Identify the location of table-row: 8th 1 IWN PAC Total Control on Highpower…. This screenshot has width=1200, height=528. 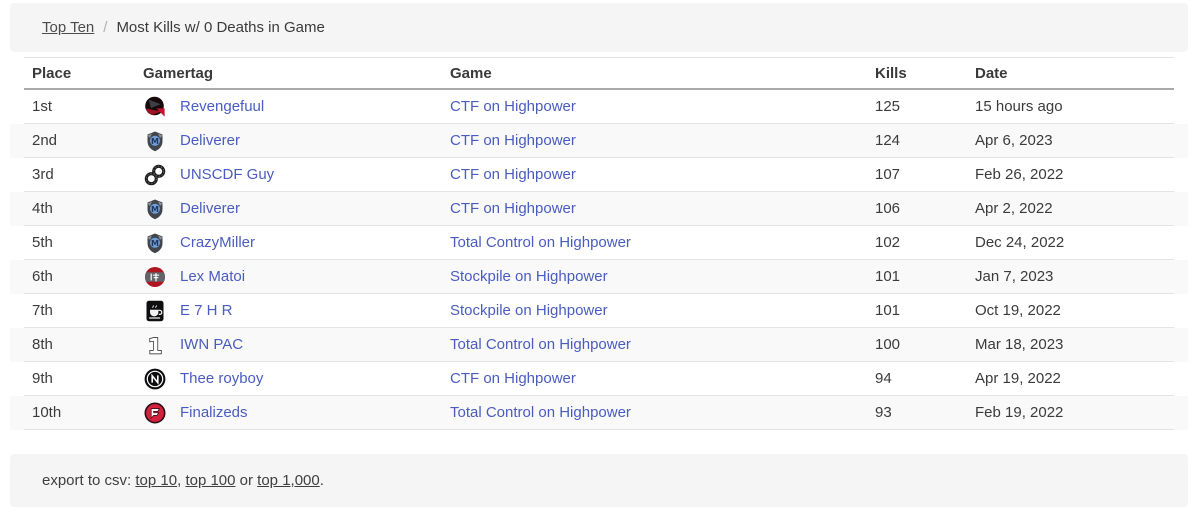
(599, 345).